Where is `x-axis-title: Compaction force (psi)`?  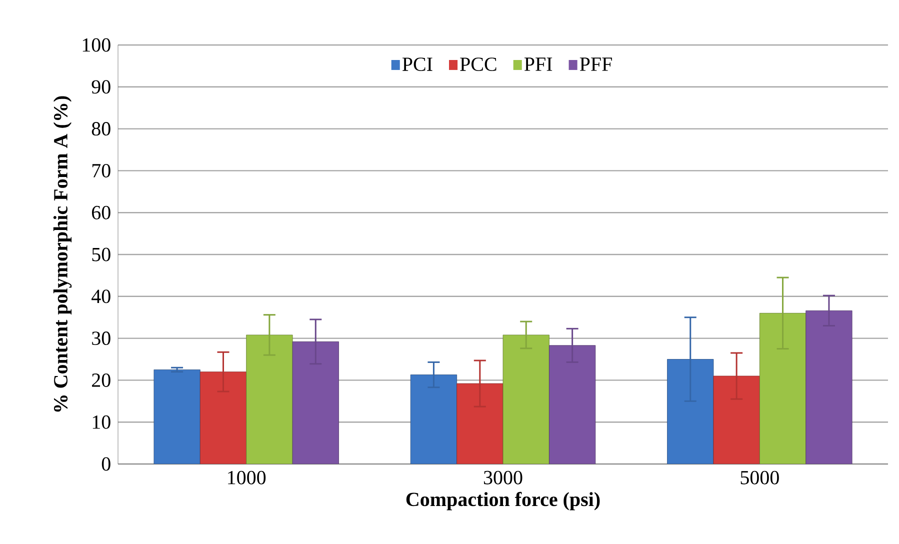
x-axis-title: Compaction force (psi) is located at coordinates (503, 501).